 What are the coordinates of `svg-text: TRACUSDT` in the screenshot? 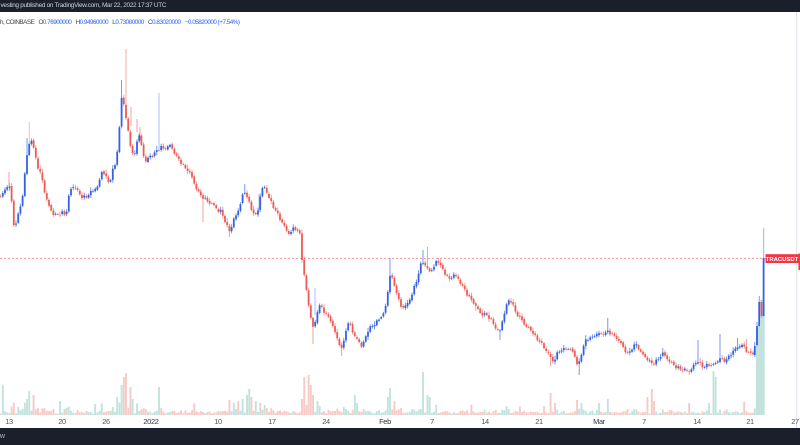 It's located at (782, 260).